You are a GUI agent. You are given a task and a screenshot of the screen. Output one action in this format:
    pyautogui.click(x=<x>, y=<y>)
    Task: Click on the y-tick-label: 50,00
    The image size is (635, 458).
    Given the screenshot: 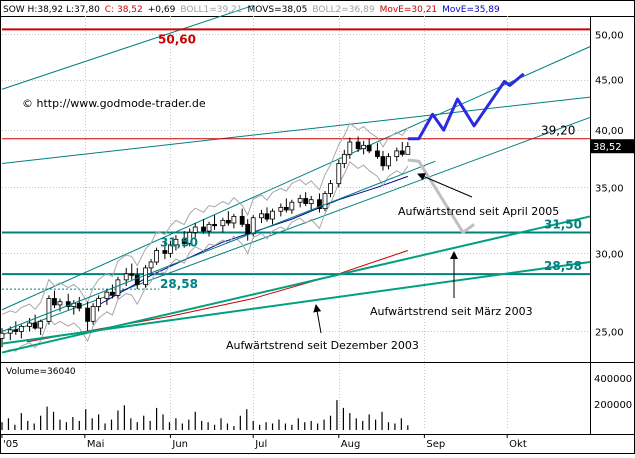 What is the action you would take?
    pyautogui.click(x=609, y=35)
    